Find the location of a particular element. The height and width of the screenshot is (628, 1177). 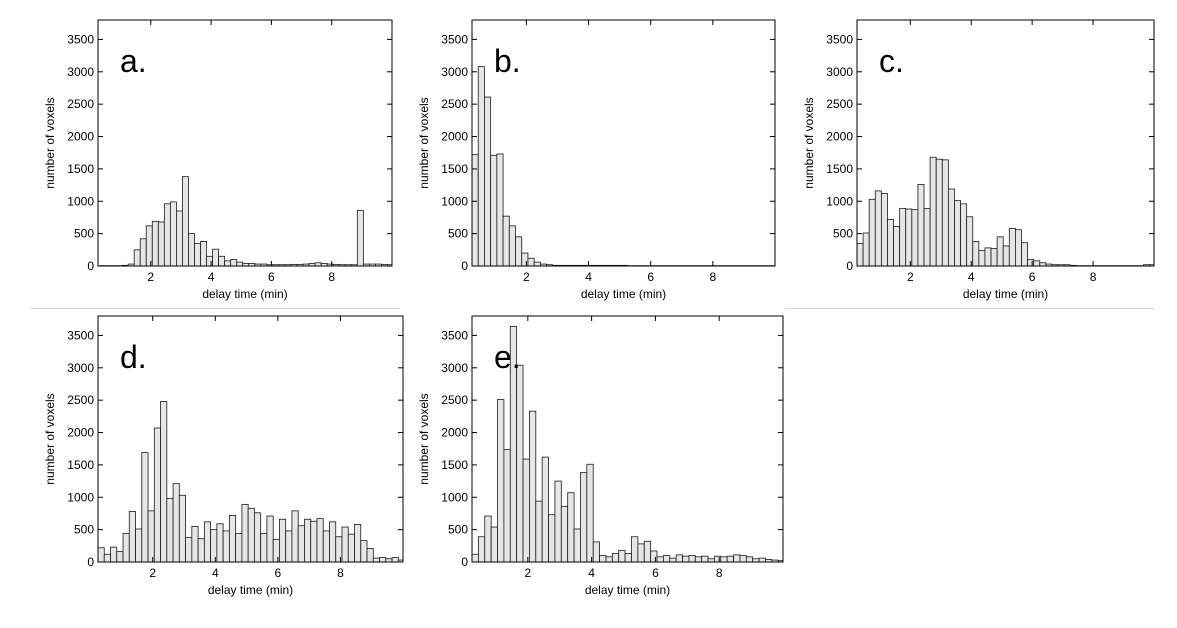

panel-label: d. is located at coordinates (133, 357).